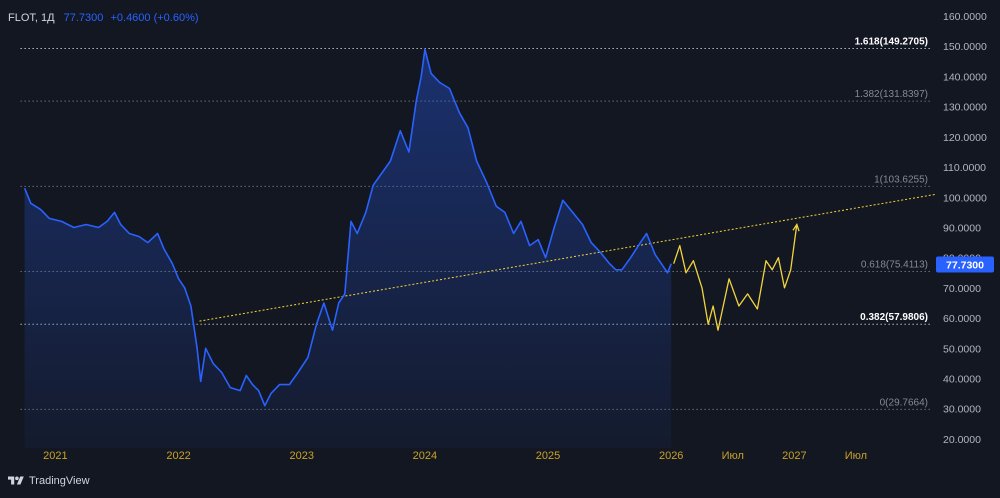 Image resolution: width=1000 pixels, height=498 pixels. Describe the element at coordinates (891, 41) in the screenshot. I see `fib-level-label: 1.618(149.2705)` at that location.